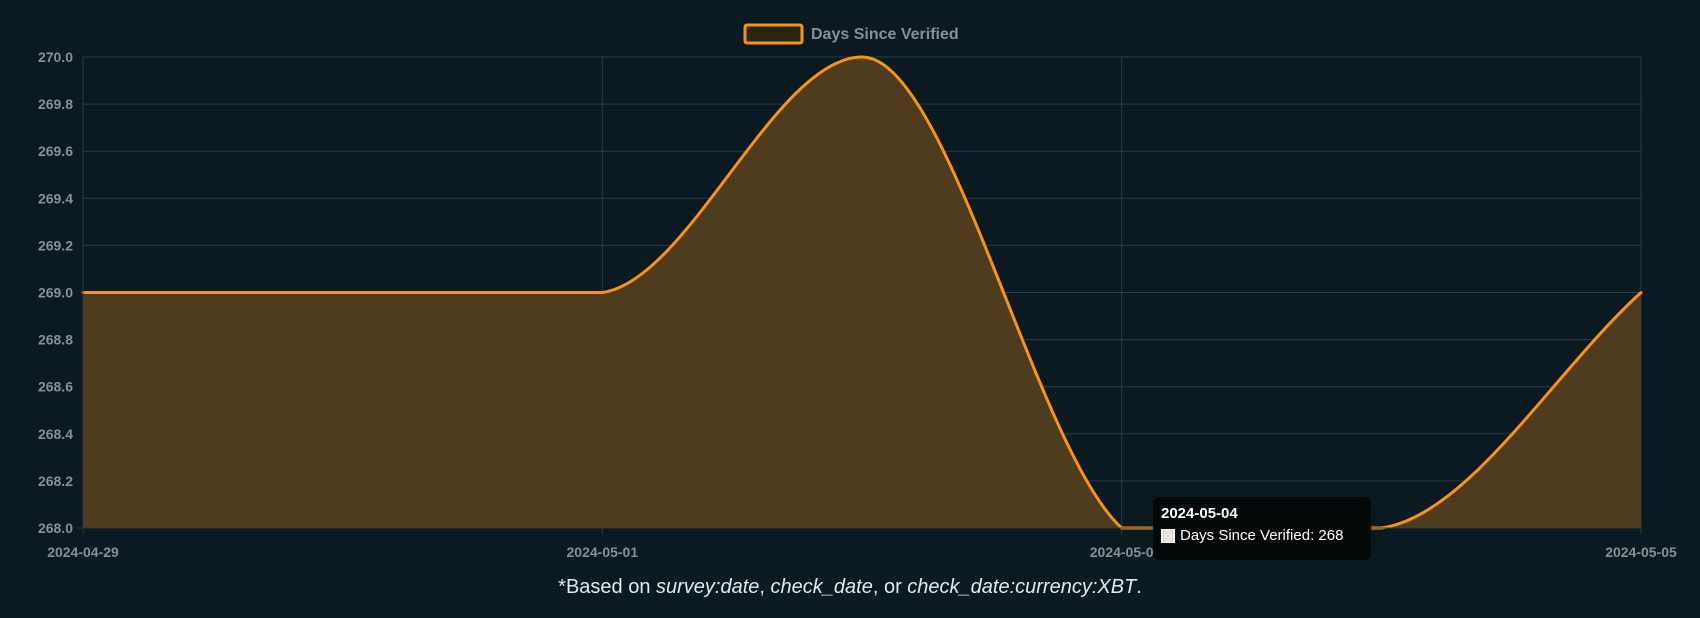 The image size is (1700, 618). What do you see at coordinates (1139, 587) in the screenshot?
I see `footnote-suffix: .` at bounding box center [1139, 587].